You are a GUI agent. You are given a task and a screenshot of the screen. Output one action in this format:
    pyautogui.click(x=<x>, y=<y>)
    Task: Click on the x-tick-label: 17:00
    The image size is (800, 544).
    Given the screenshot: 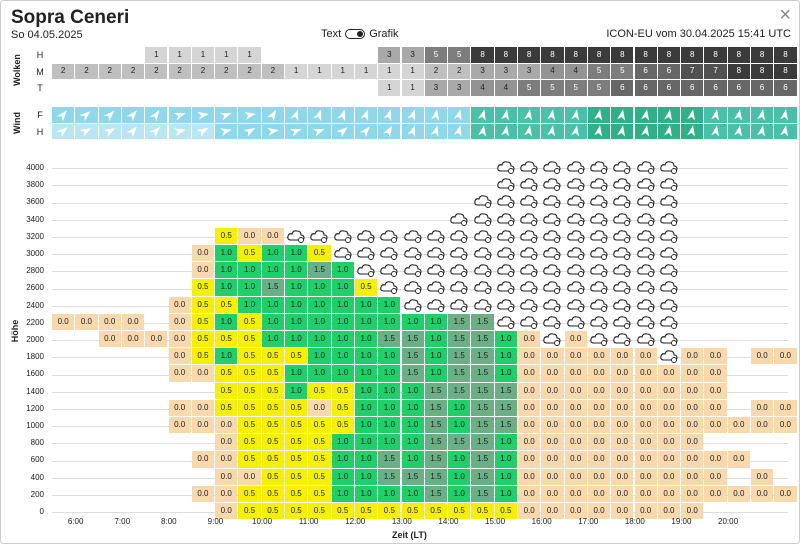 What is the action you would take?
    pyautogui.click(x=588, y=521)
    